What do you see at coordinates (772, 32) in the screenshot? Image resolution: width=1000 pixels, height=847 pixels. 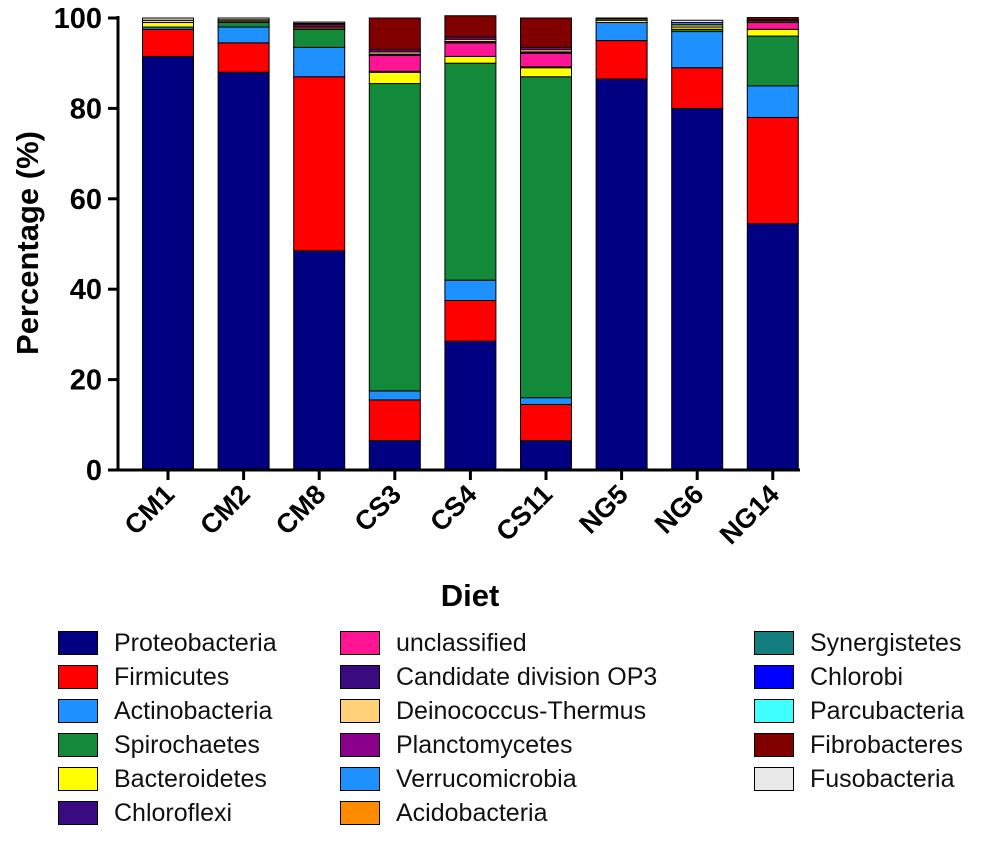 I see `bar-segment-NG14-bacteroidetes` at bounding box center [772, 32].